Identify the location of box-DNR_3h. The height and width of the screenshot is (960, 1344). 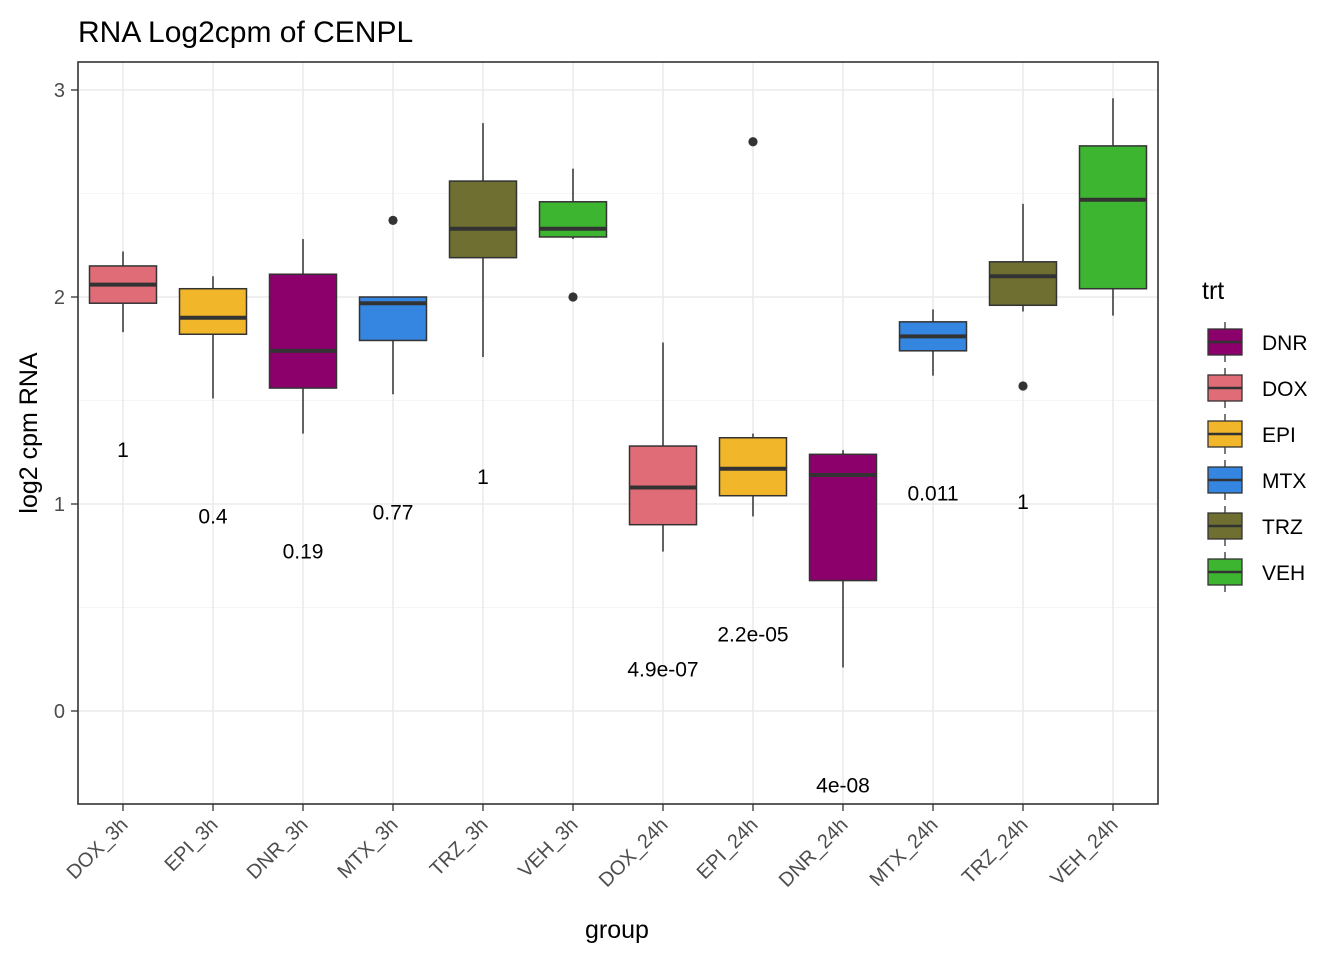
(303, 336).